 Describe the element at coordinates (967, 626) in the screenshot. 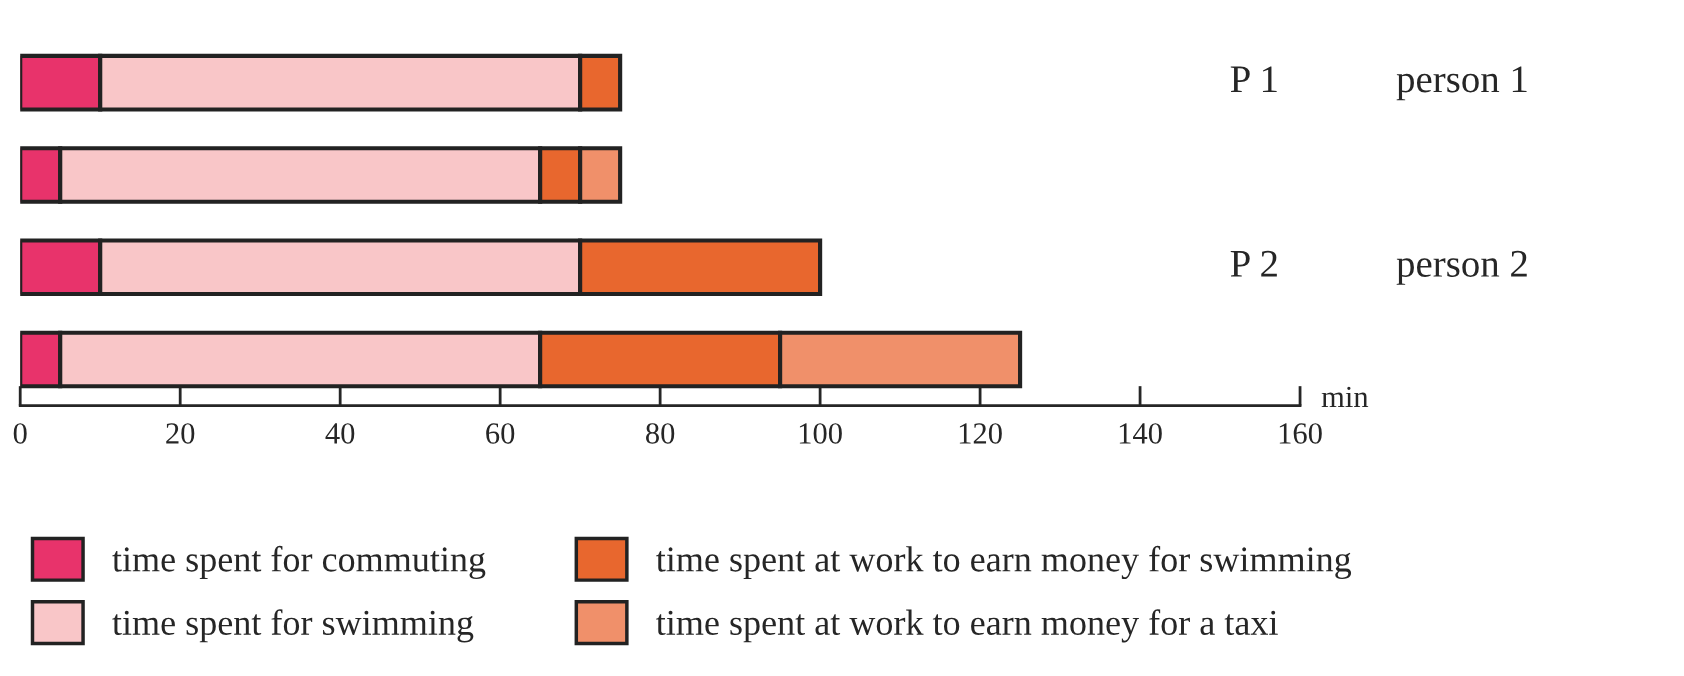

I see `legend-label: time spent at work to earn money for a taxi` at that location.